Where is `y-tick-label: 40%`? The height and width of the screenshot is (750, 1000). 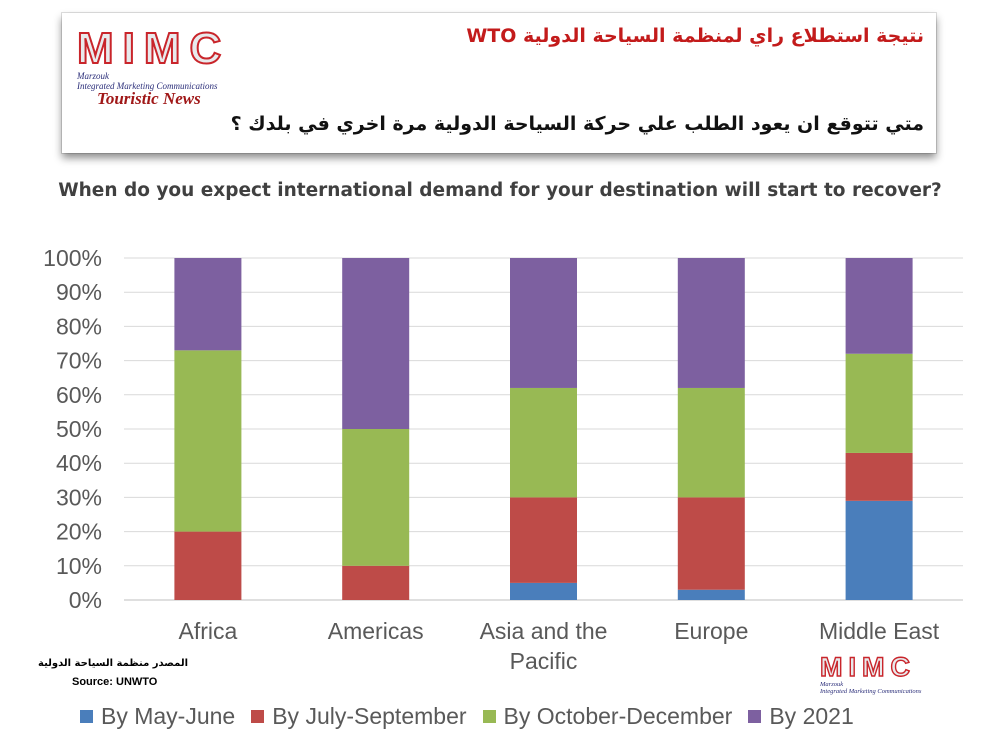 y-tick-label: 40% is located at coordinates (79, 463).